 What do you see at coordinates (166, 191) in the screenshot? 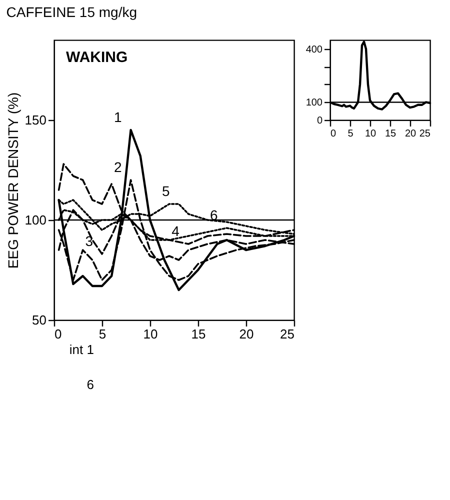
I see `annotation: 5` at bounding box center [166, 191].